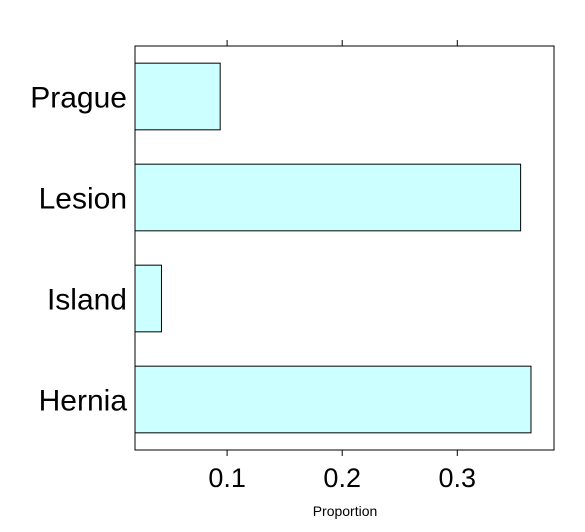 This screenshot has height=532, width=585. I want to click on x-axis-title: Proportion, so click(345, 511).